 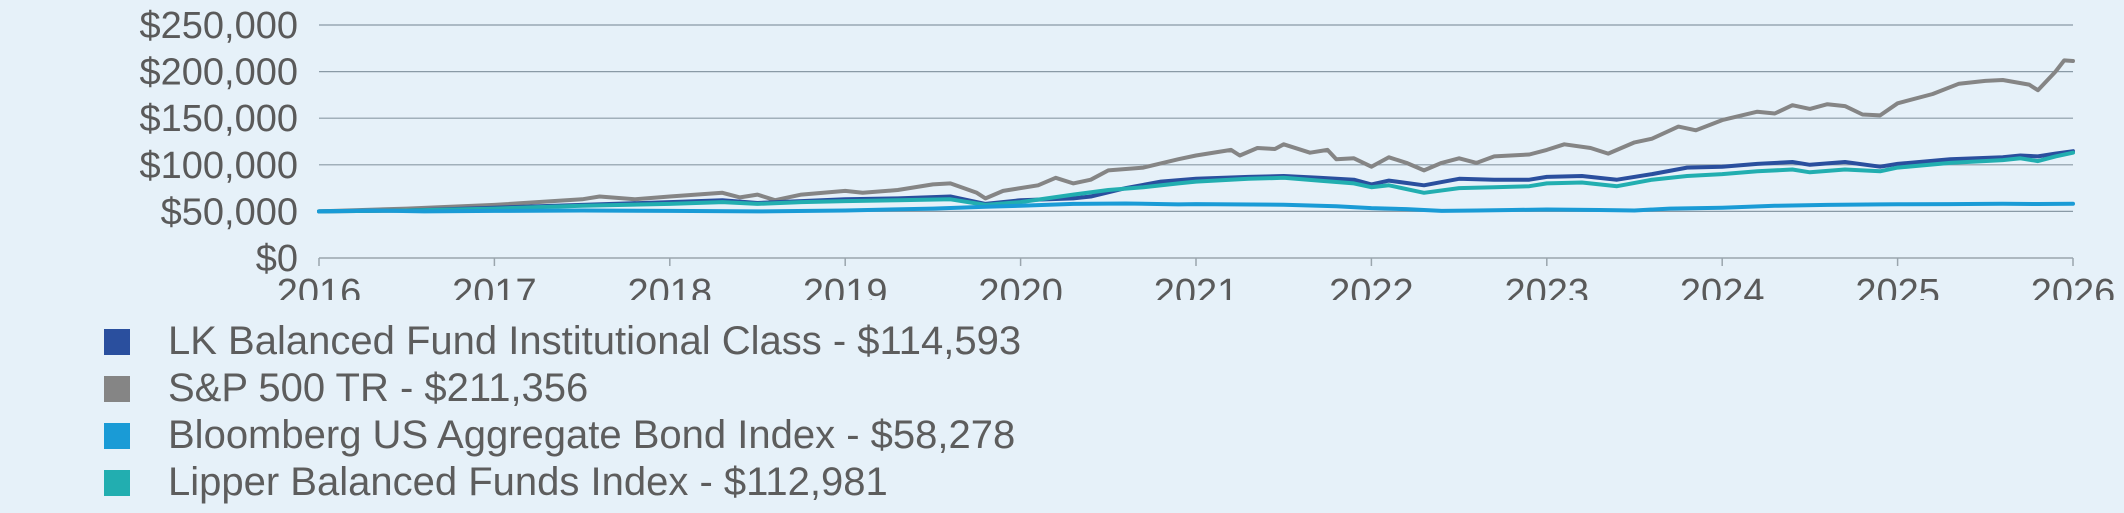 I want to click on legend-item: S&P 500 TR - $211,356, so click(x=562, y=388).